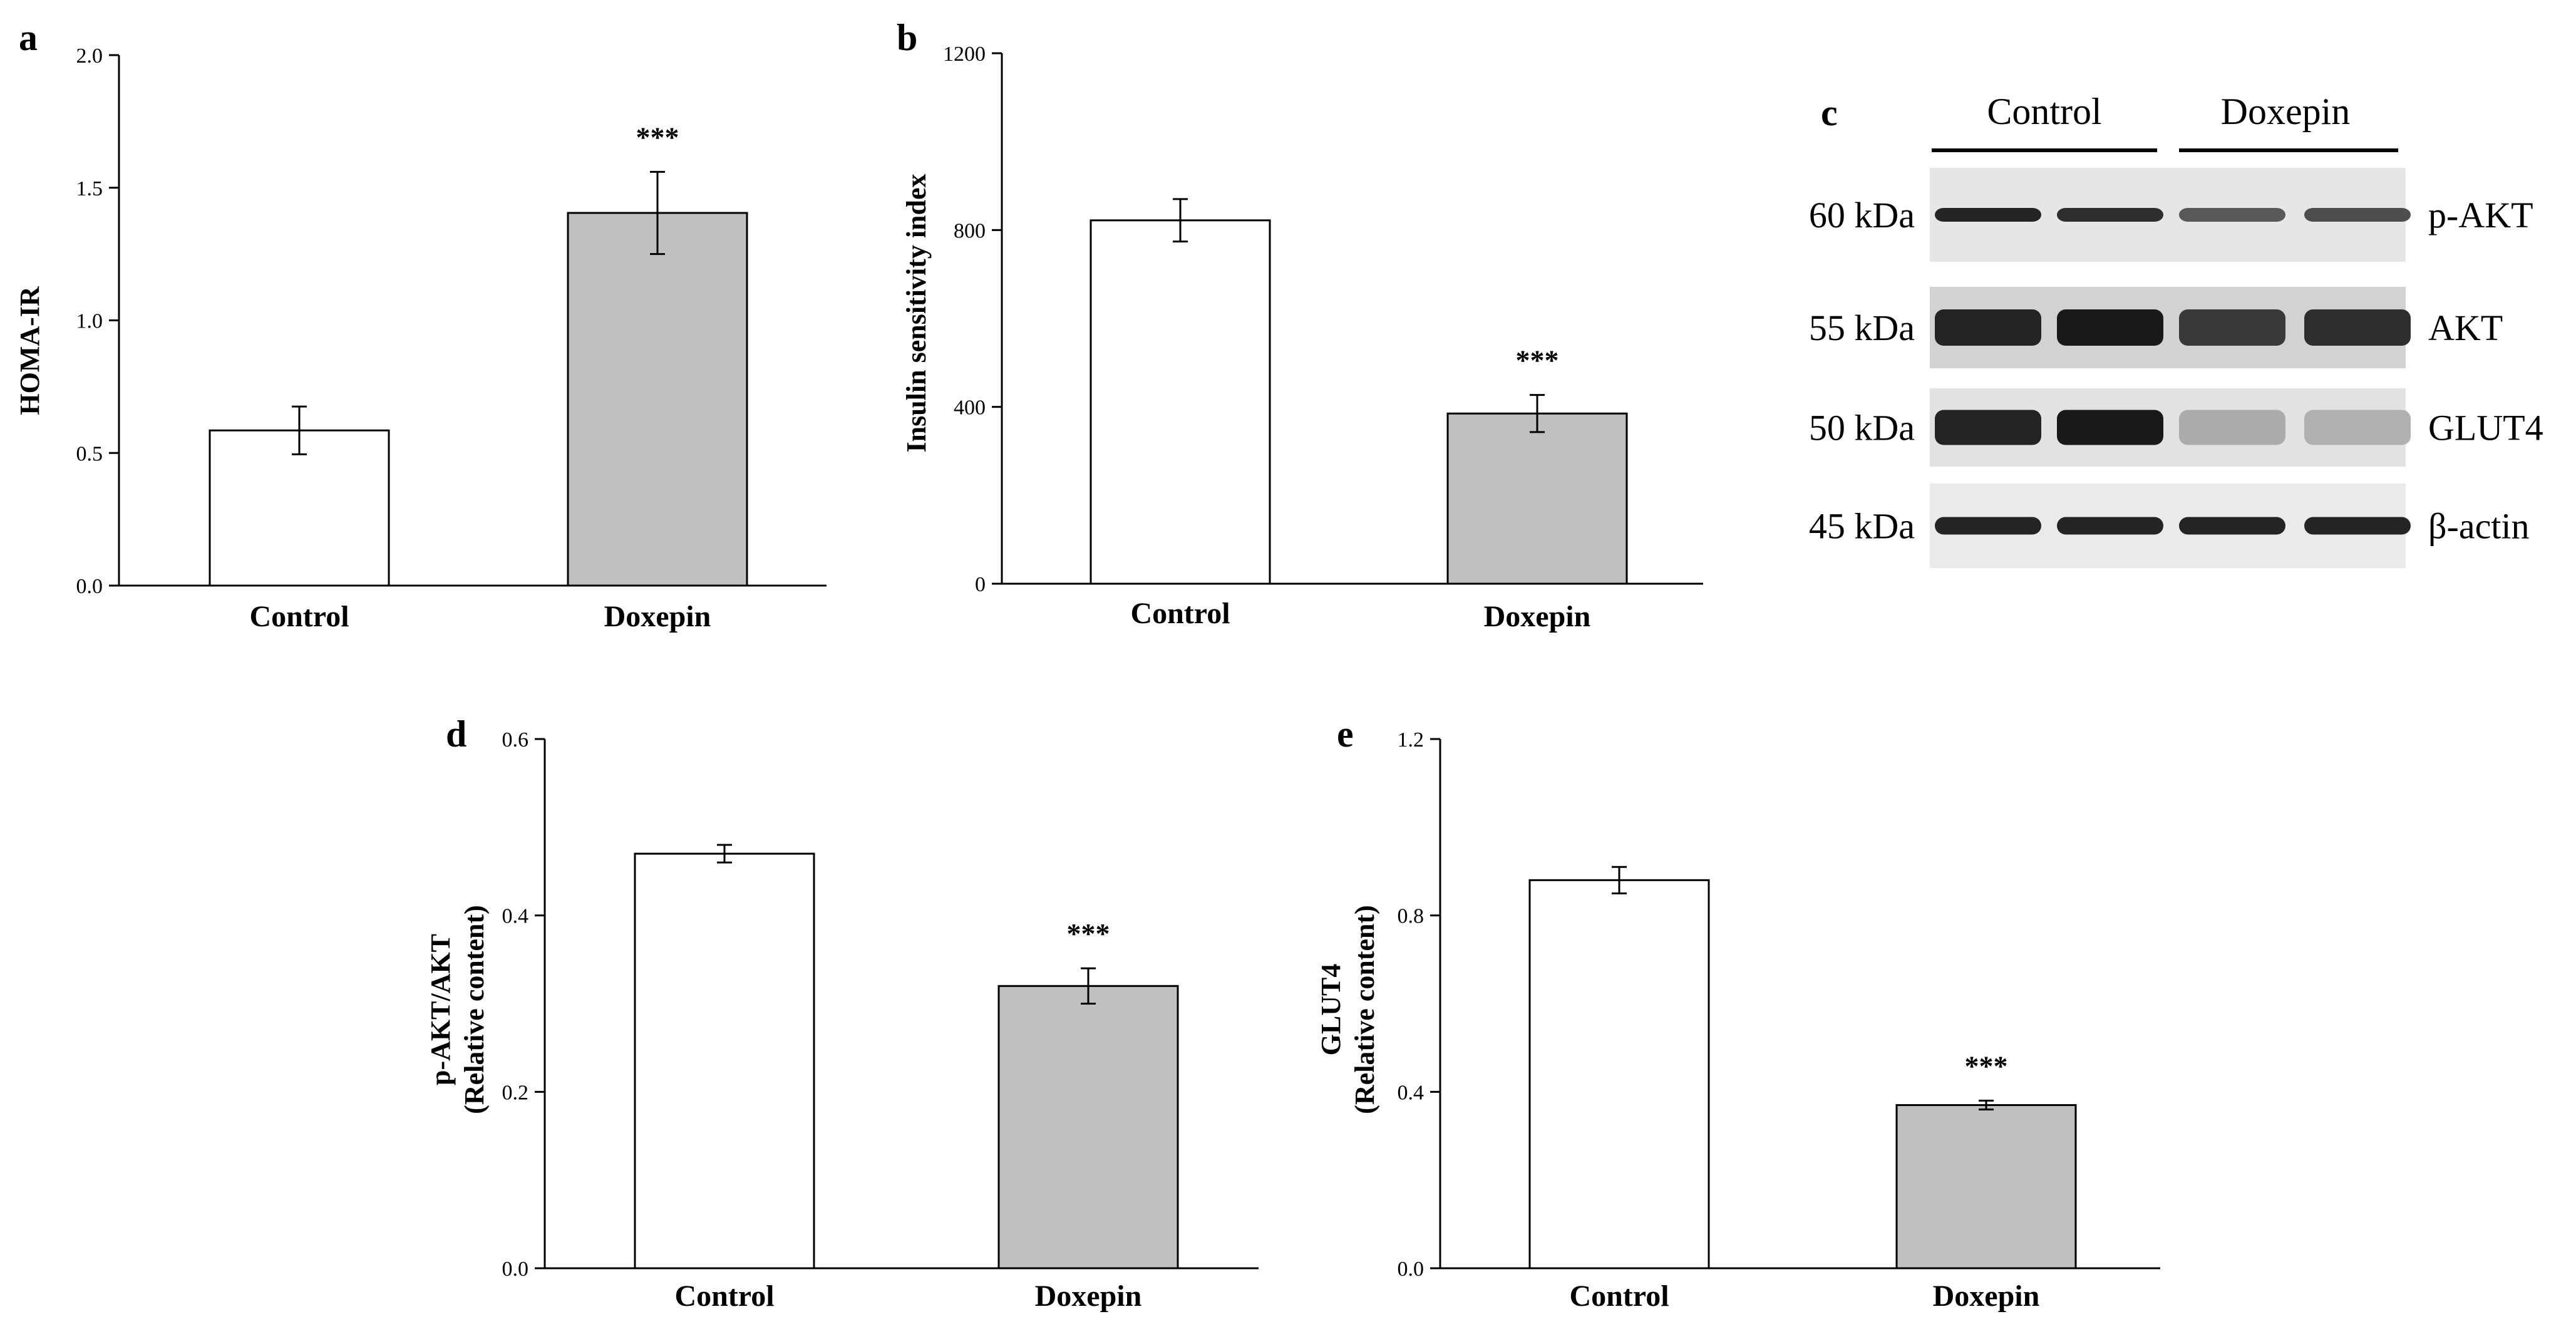 The height and width of the screenshot is (1329, 2576). Describe the element at coordinates (658, 616) in the screenshot. I see `panel-a-xtick-doxepin: Doxepin` at that location.